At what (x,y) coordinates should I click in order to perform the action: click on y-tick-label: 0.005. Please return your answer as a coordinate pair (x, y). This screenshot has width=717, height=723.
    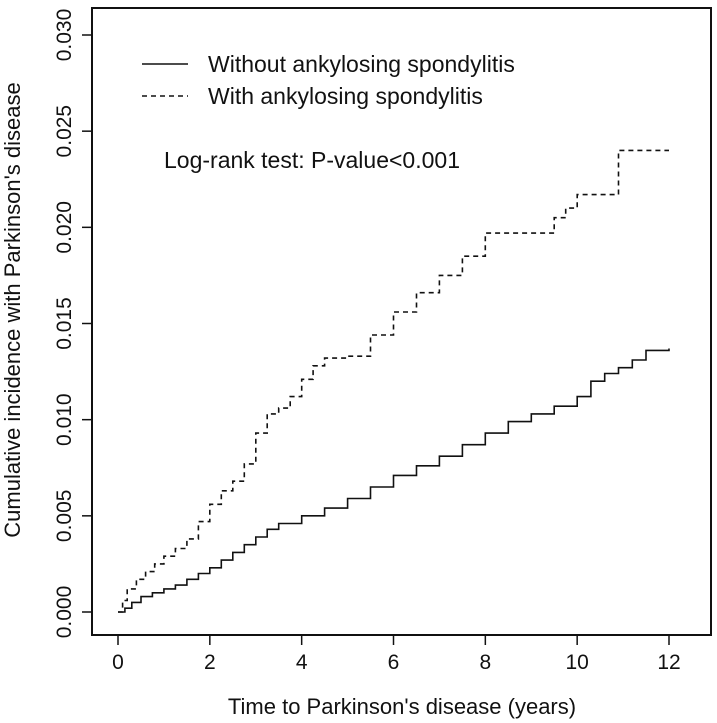
    Looking at the image, I should click on (64, 516).